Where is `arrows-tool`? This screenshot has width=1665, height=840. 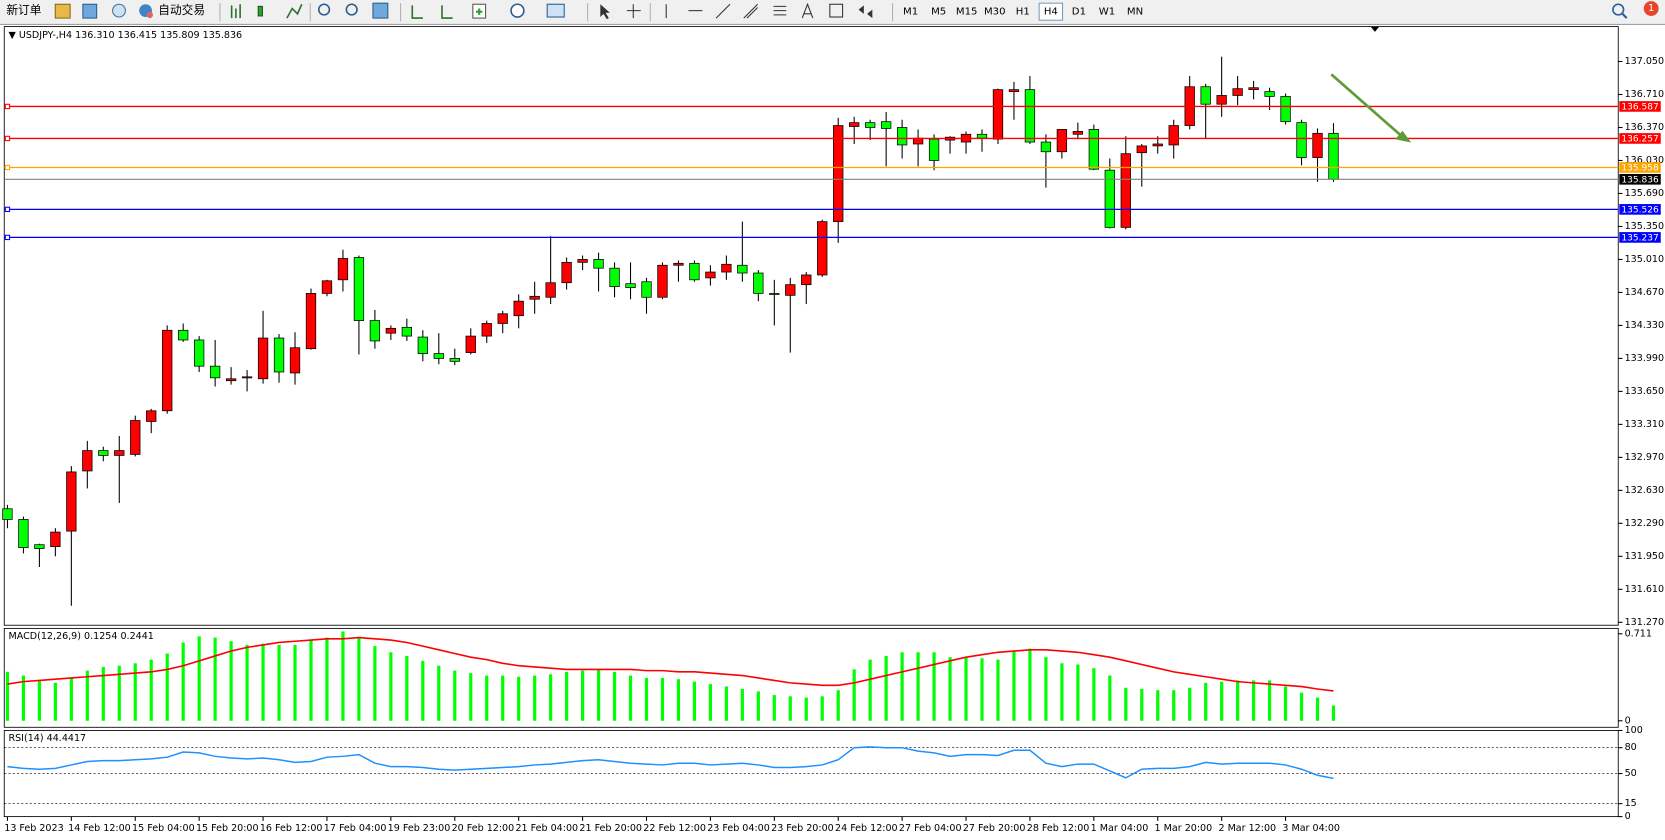 arrows-tool is located at coordinates (865, 12).